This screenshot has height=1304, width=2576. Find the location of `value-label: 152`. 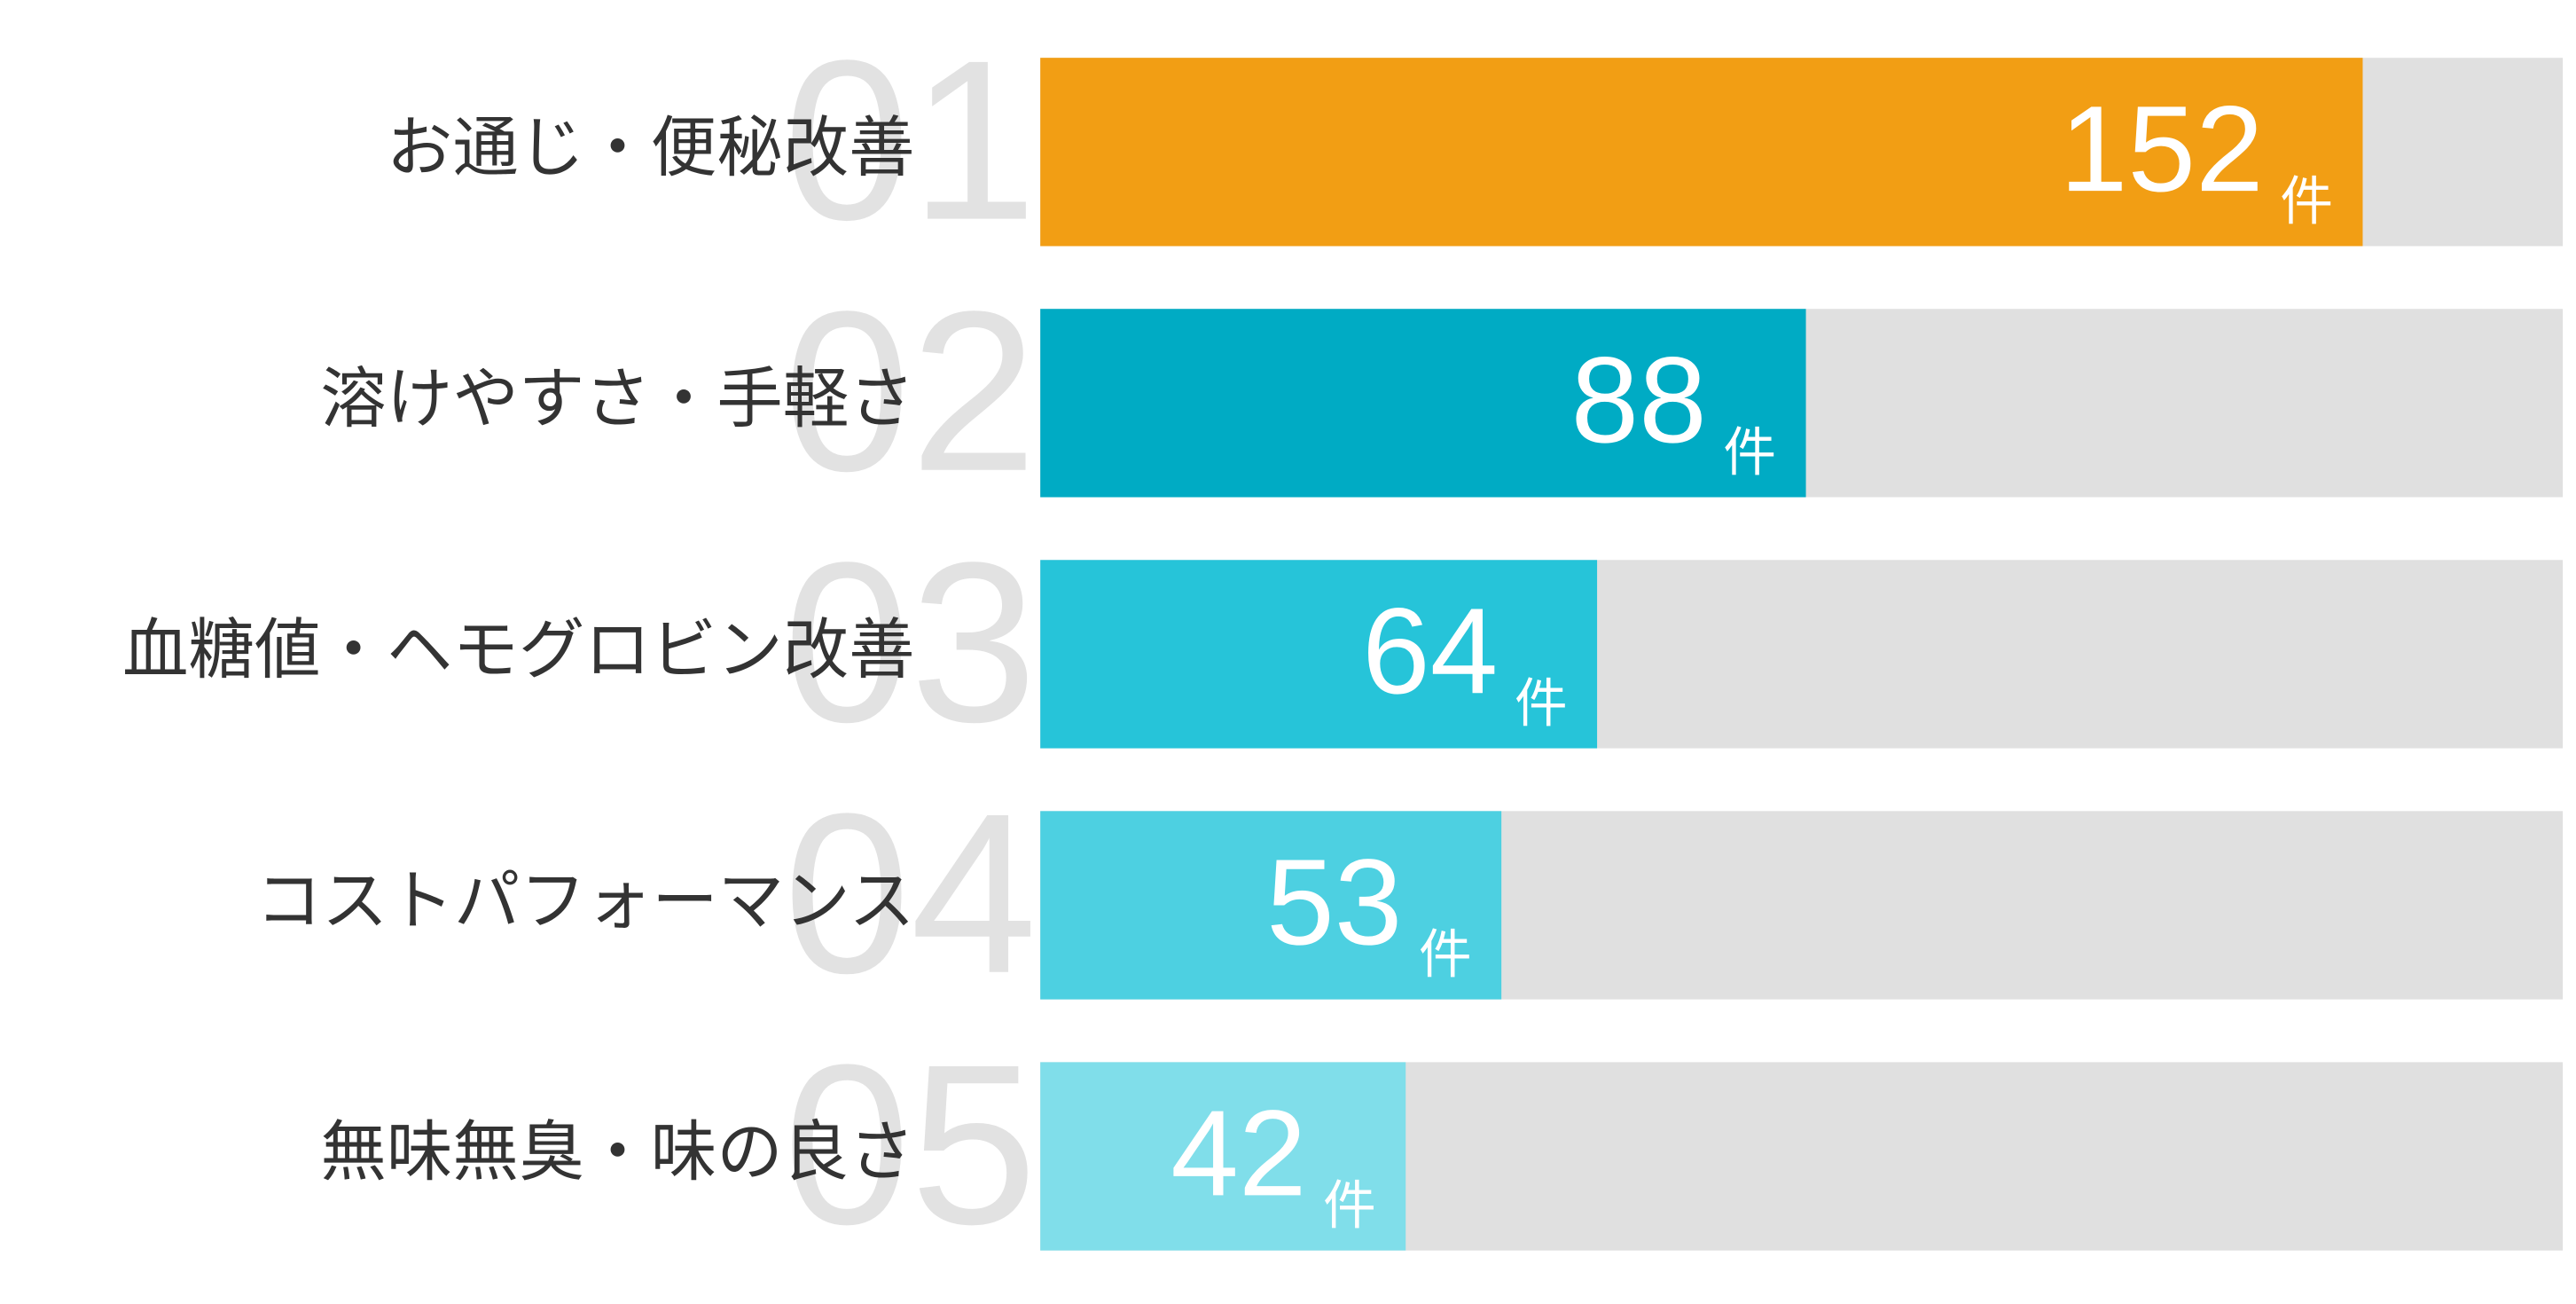

value-label: 152 is located at coordinates (2162, 149).